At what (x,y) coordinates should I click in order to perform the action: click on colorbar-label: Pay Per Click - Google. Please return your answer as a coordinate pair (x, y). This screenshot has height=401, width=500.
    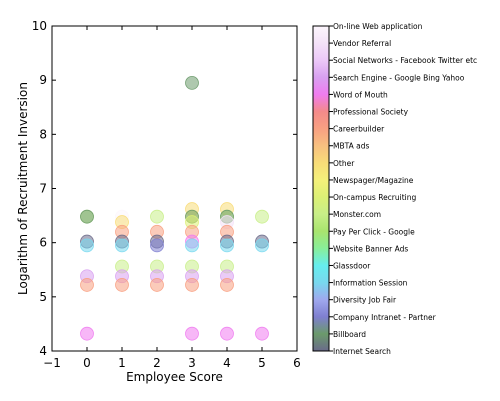
    Looking at the image, I should click on (374, 231).